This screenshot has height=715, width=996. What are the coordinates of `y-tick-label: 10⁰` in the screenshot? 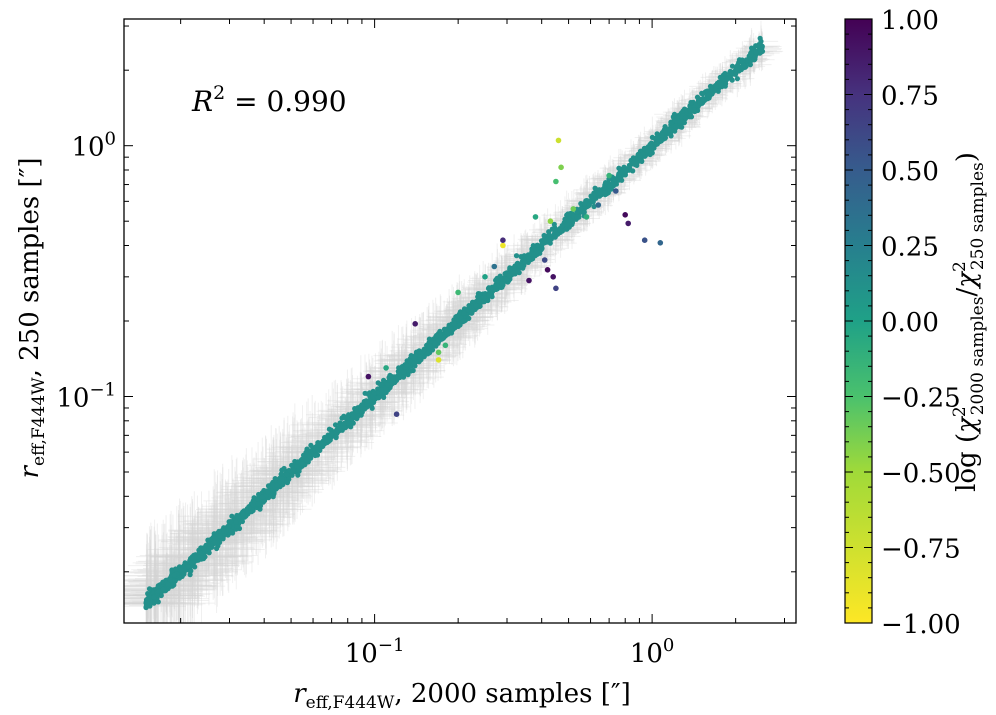 It's located at (93, 146).